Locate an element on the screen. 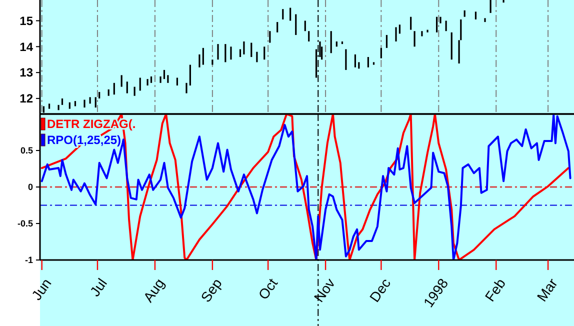 The image size is (574, 326). y-tick-label: 12 is located at coordinates (27, 99).